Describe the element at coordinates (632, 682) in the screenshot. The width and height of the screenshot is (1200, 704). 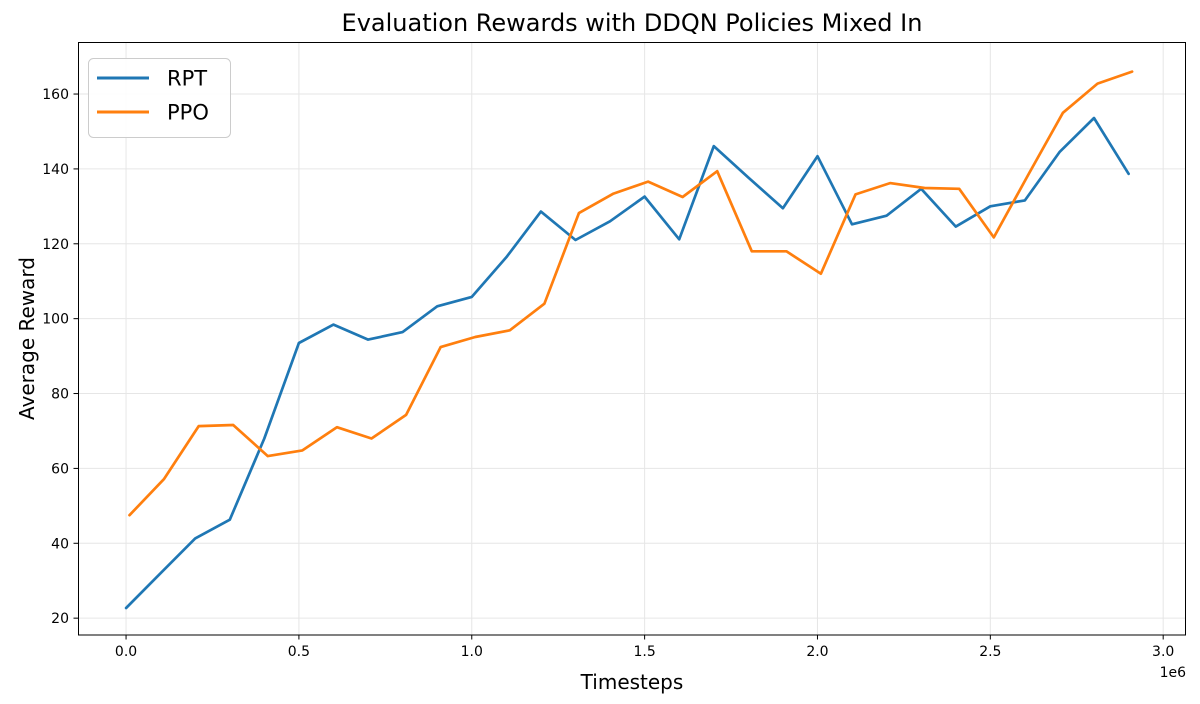
I see `x-axis-label: Timesteps` at that location.